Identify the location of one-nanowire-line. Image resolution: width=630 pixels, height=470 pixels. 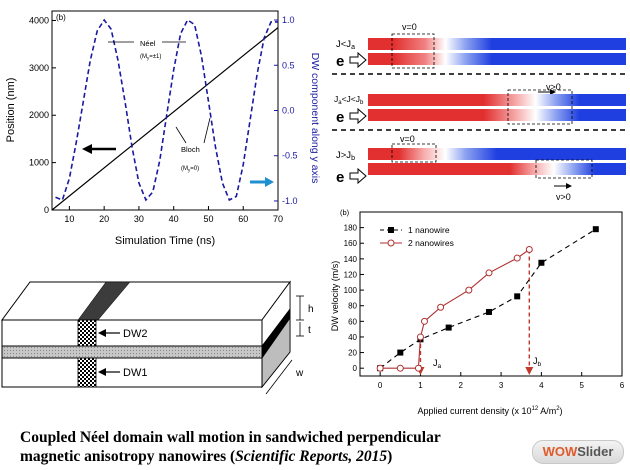
(488, 298).